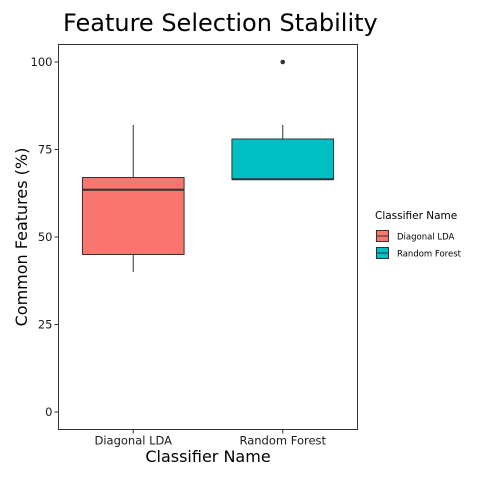 This screenshot has height=480, width=480. Describe the element at coordinates (207, 456) in the screenshot. I see `x-axis-title: Classifier Name` at that location.